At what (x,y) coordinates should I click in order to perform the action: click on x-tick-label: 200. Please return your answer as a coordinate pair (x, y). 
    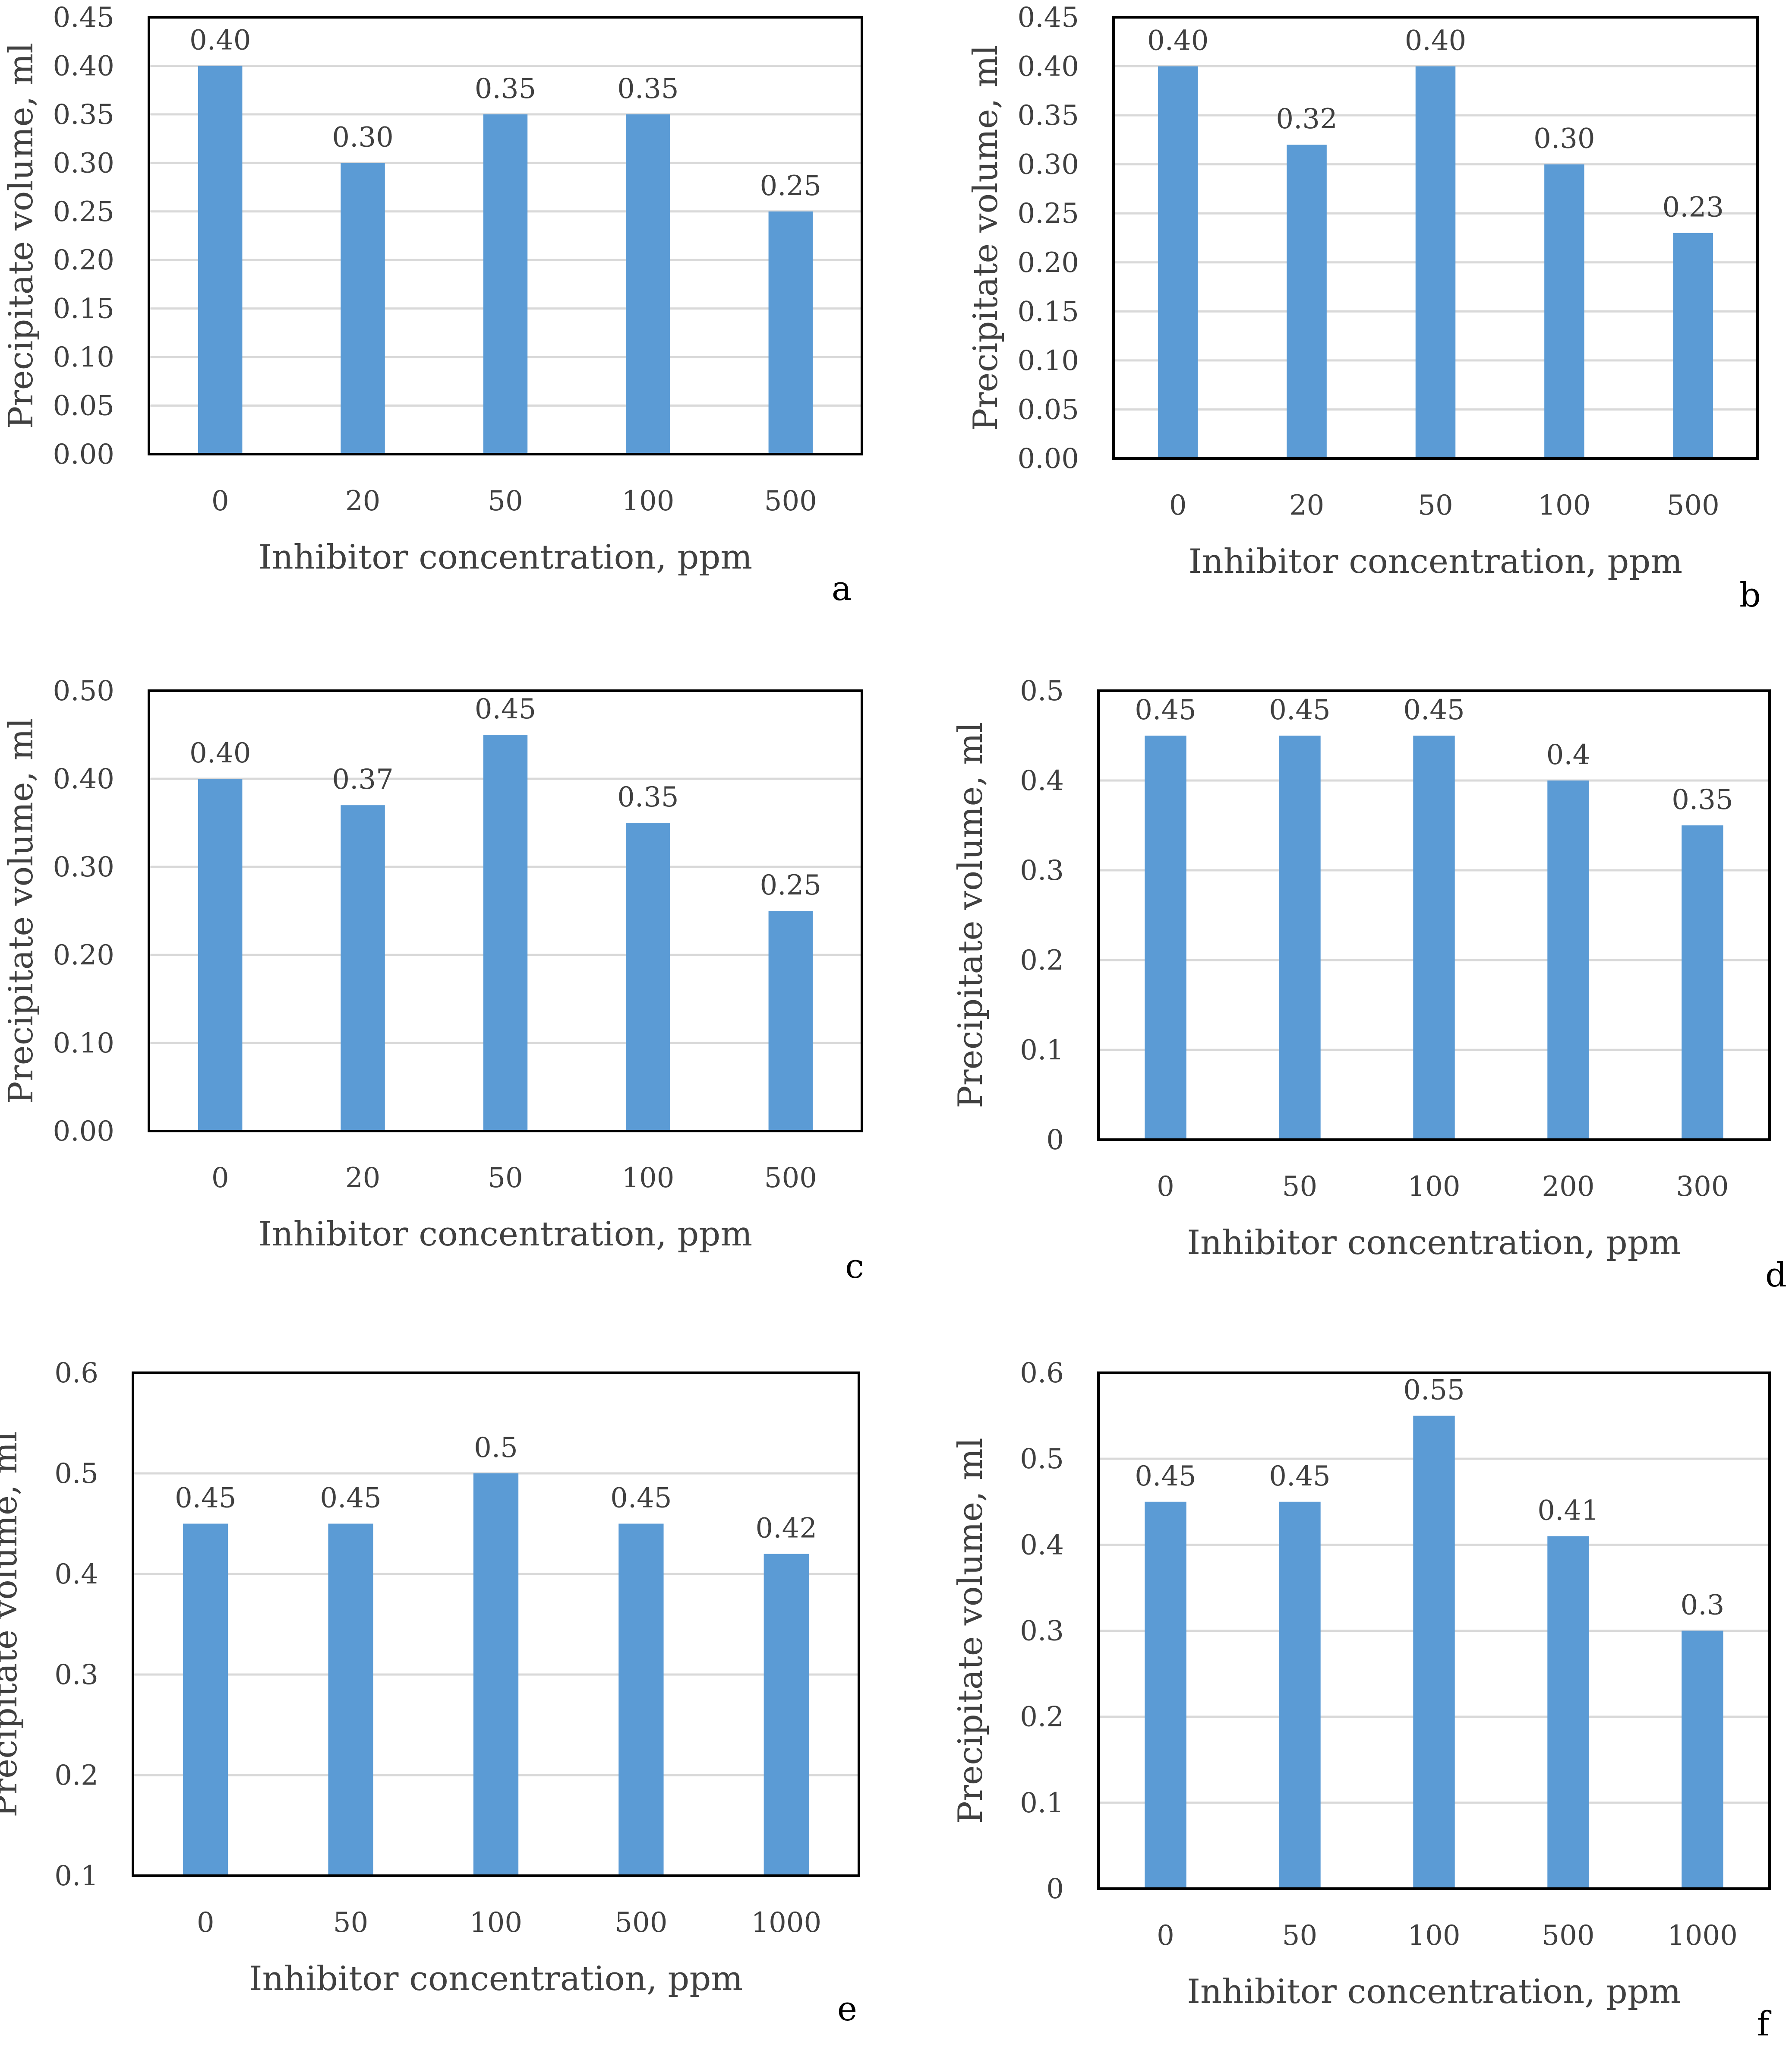
    Looking at the image, I should click on (1568, 1187).